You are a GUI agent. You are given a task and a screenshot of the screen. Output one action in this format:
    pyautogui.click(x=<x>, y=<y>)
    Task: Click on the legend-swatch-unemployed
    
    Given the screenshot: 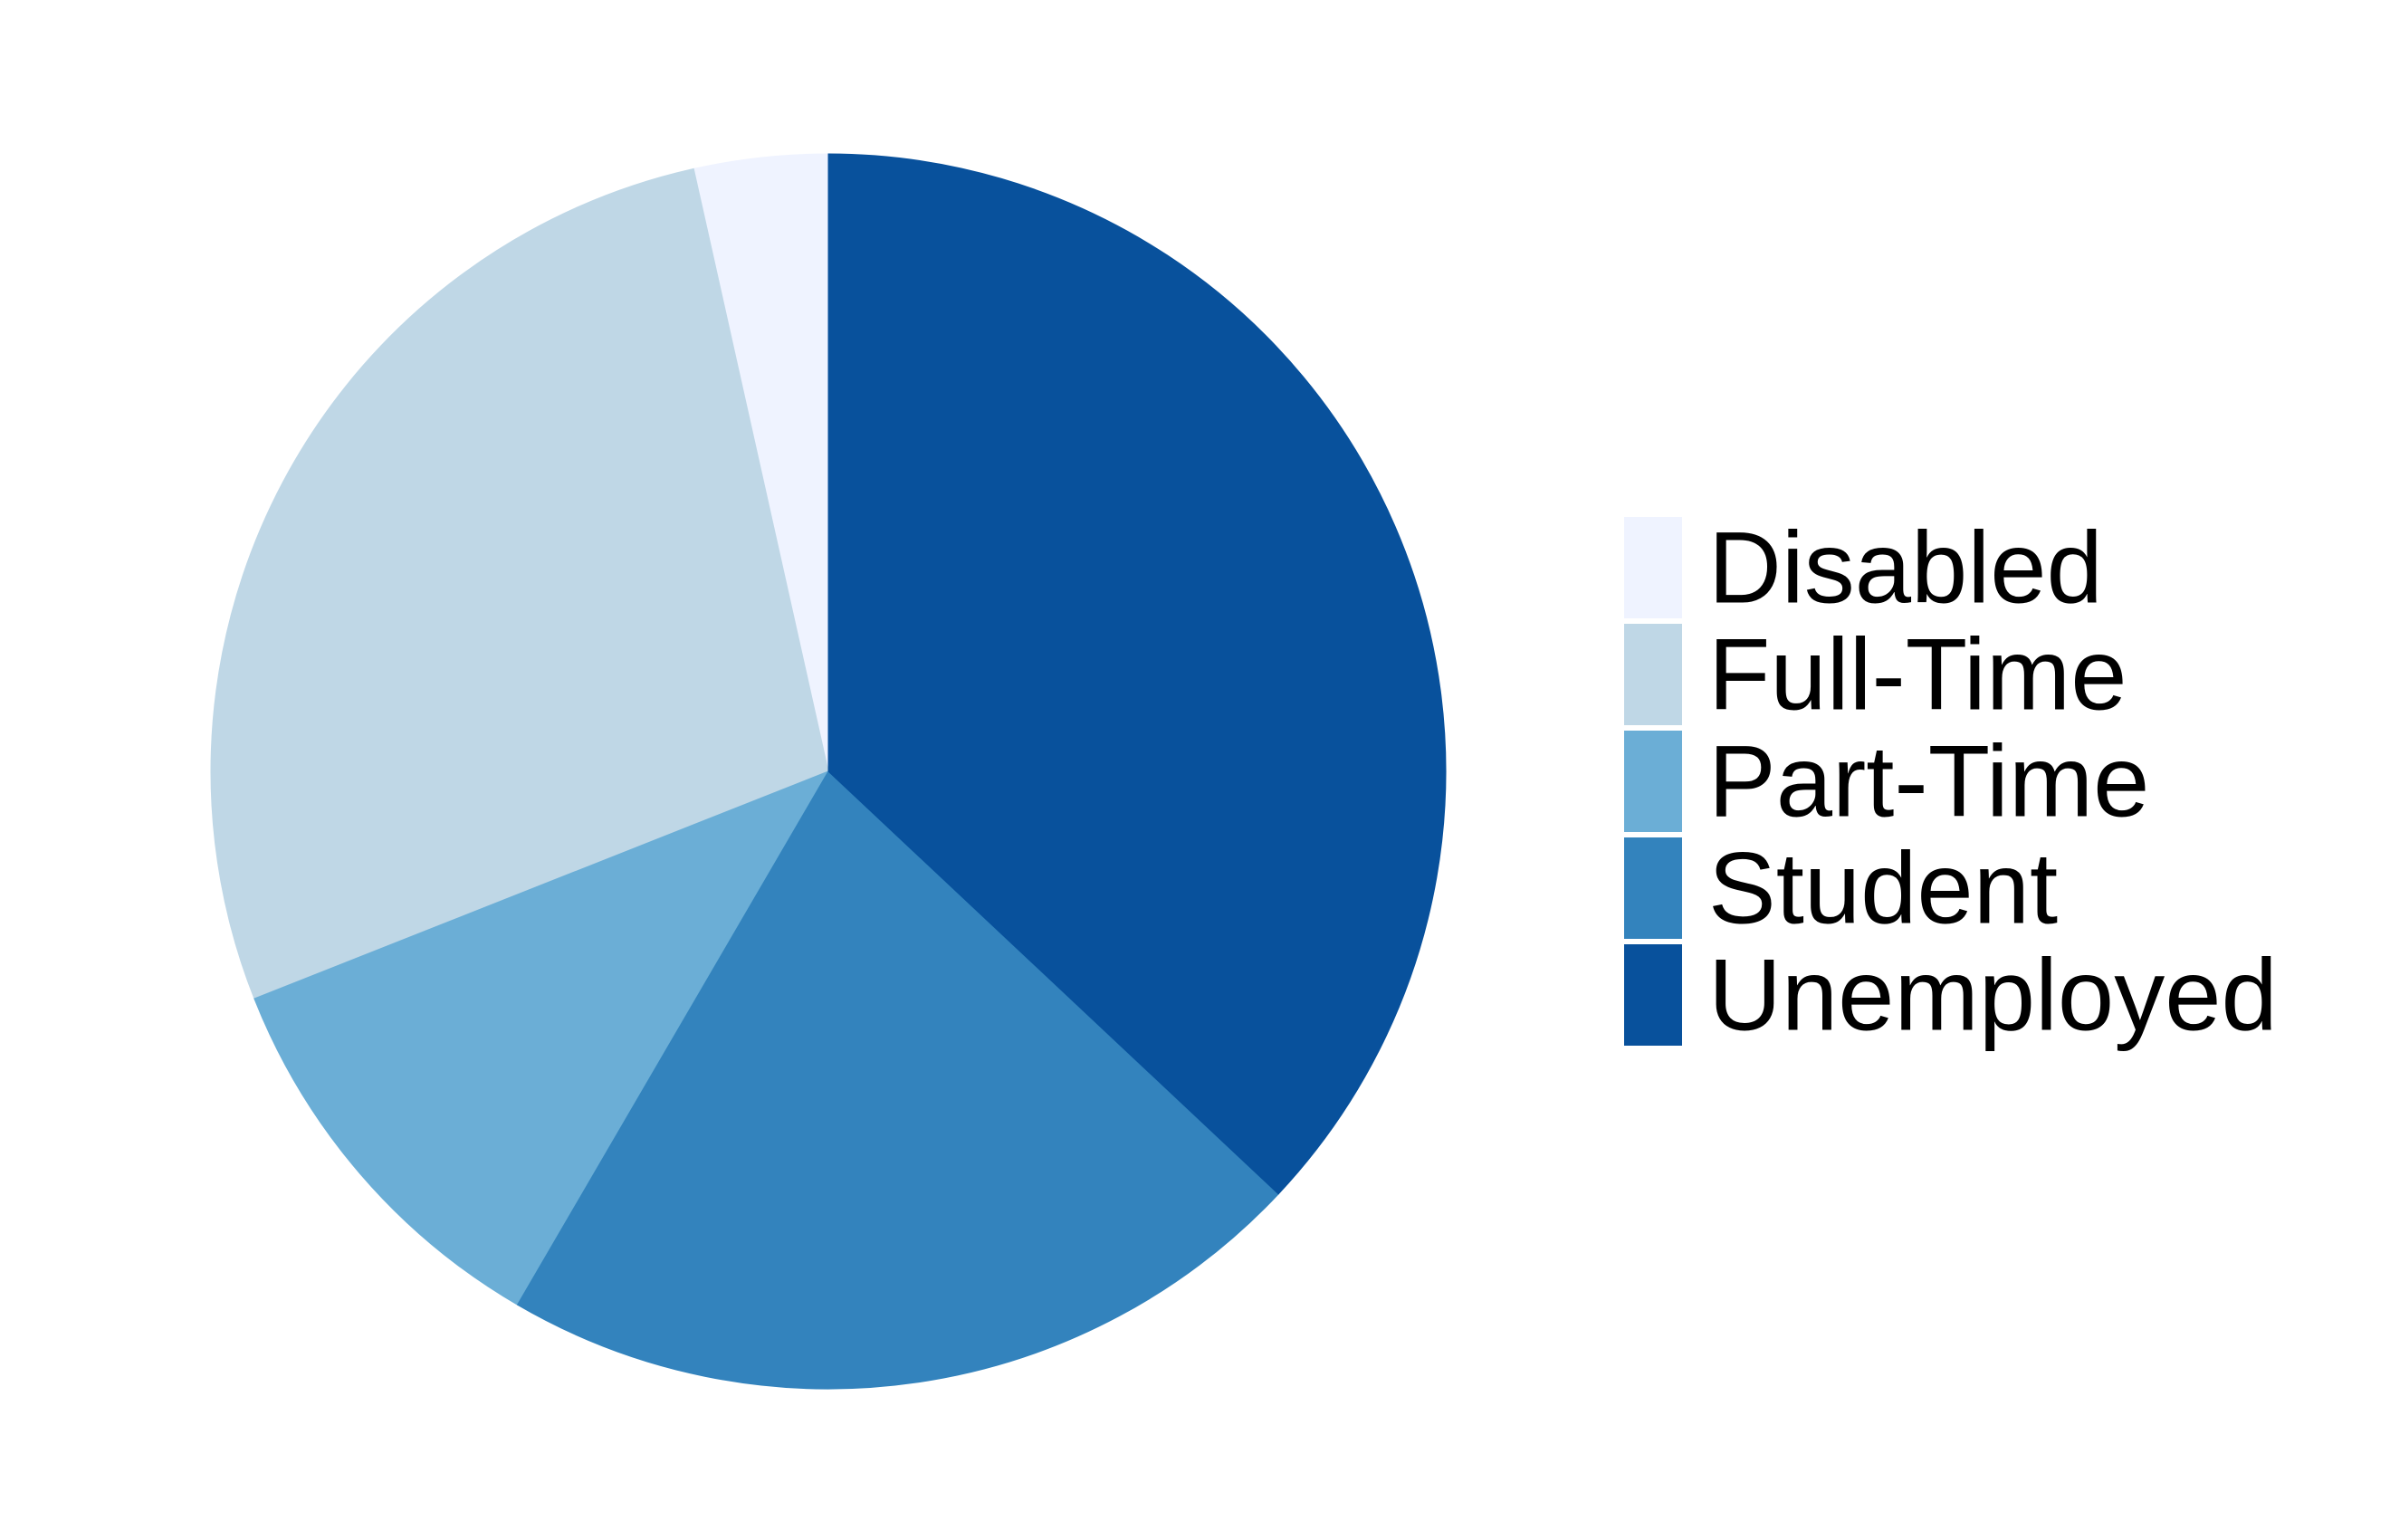 What is the action you would take?
    pyautogui.click(x=1653, y=995)
    